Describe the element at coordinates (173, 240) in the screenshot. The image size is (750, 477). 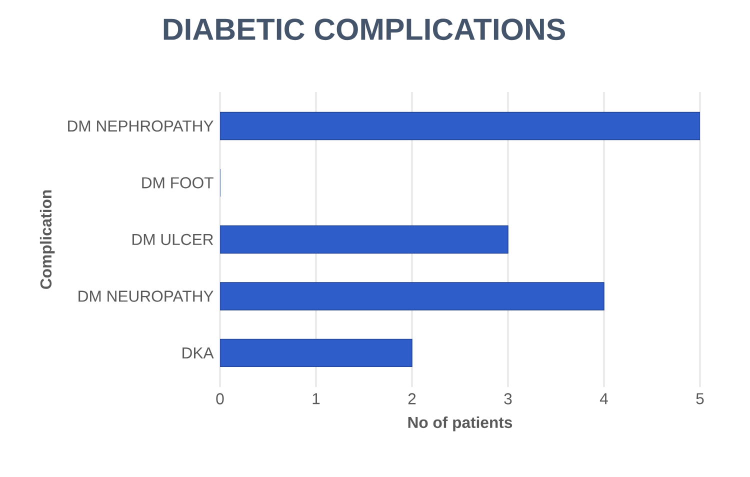
I see `y-tick-label: DM ULCER` at that location.